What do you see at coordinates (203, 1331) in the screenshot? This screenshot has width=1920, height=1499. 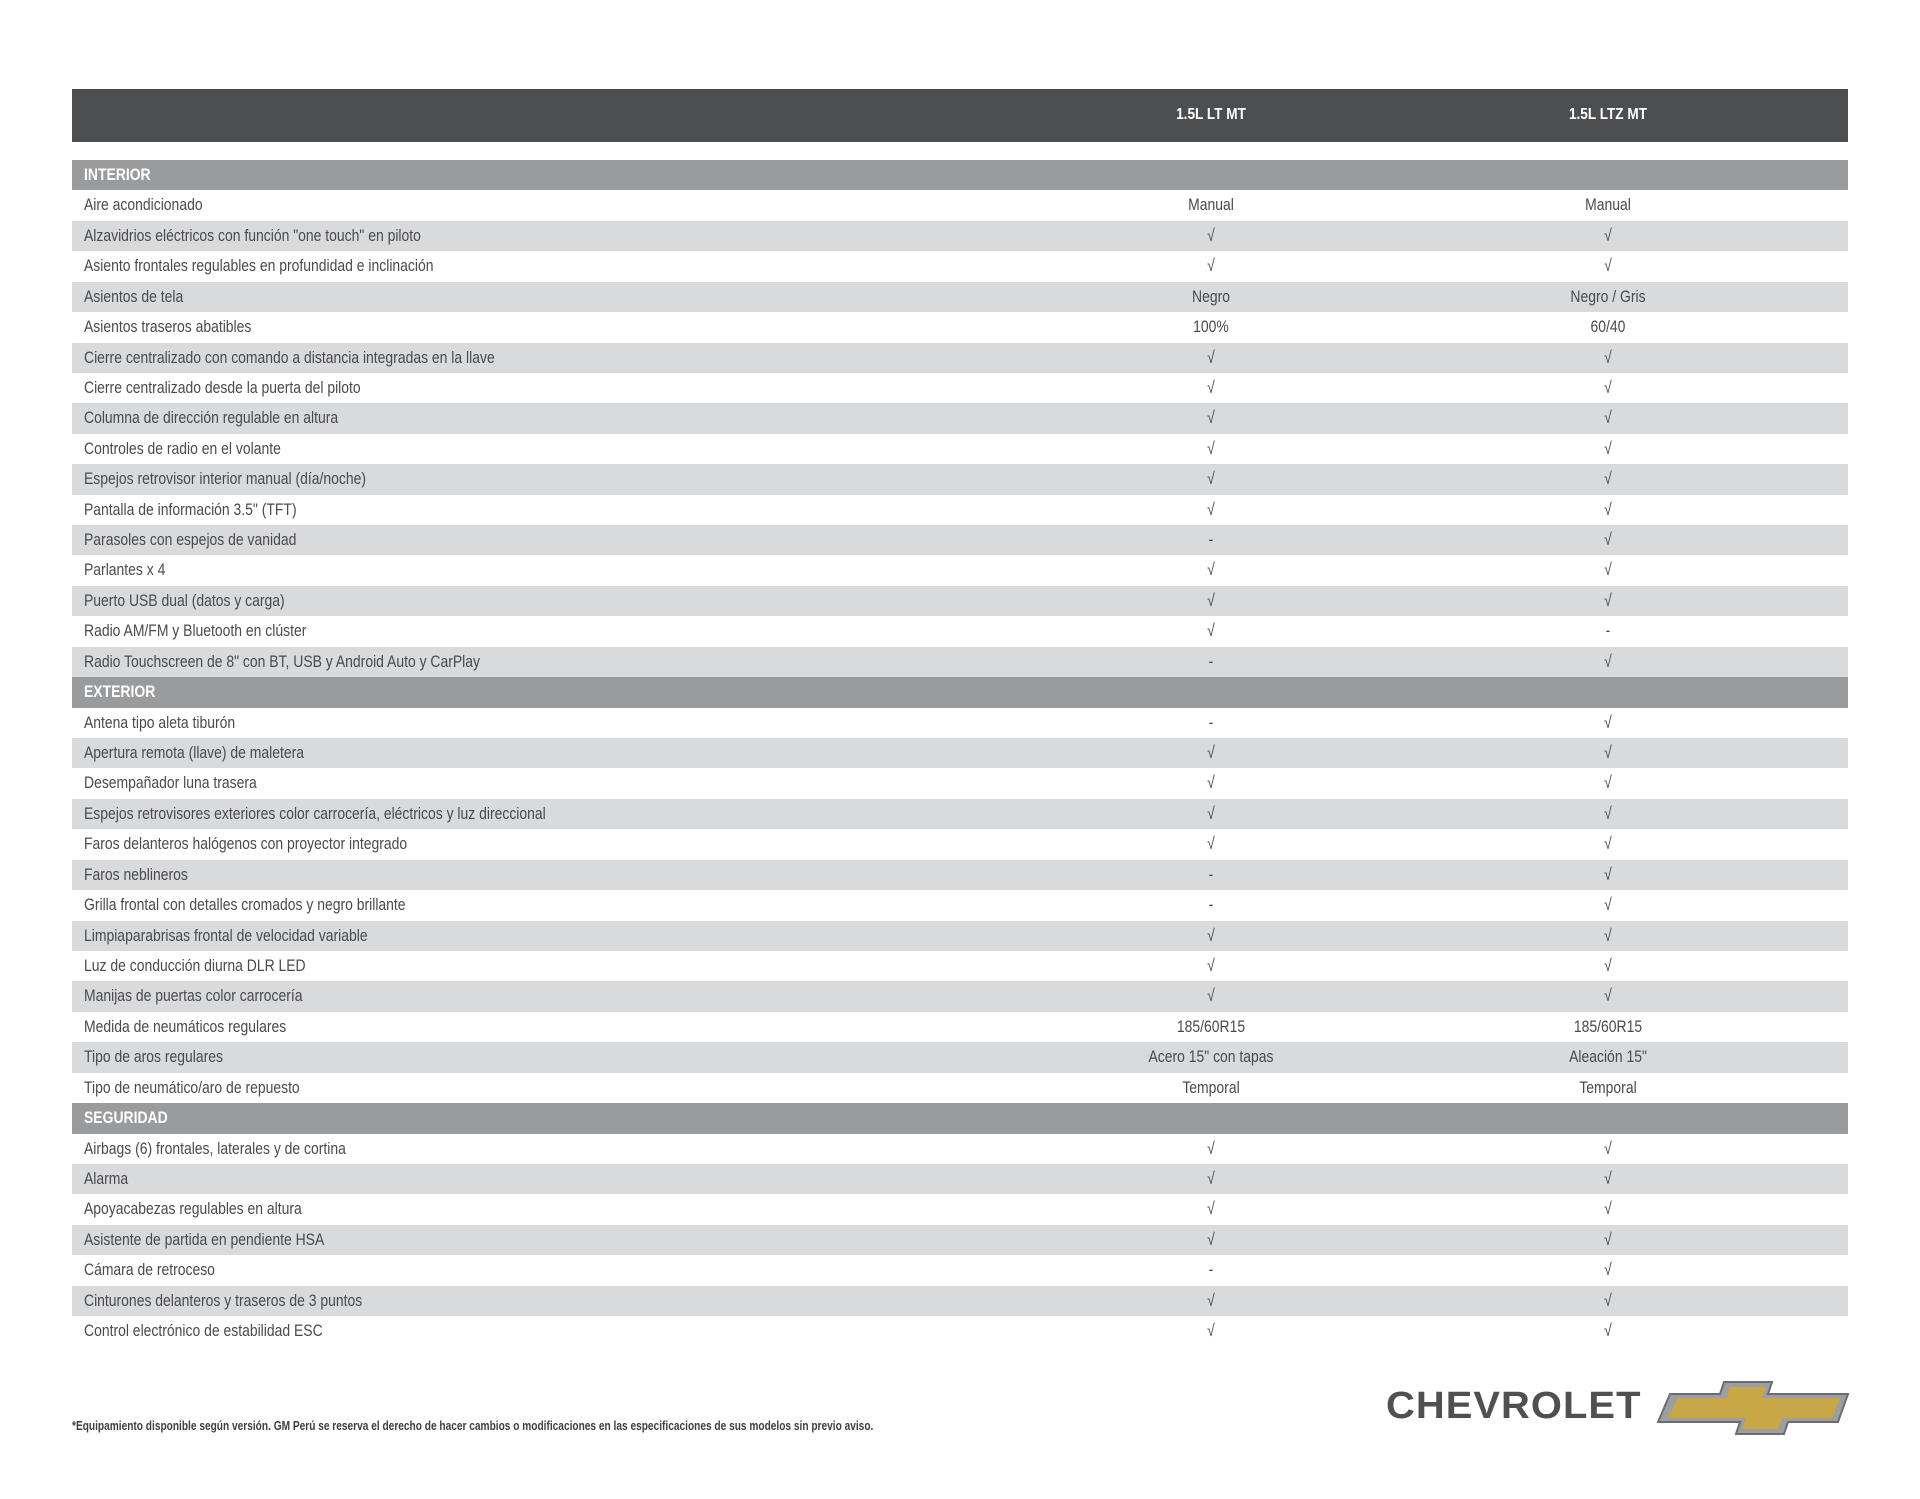 I see `feature-label: Control electrónico de estabilidad ESC` at bounding box center [203, 1331].